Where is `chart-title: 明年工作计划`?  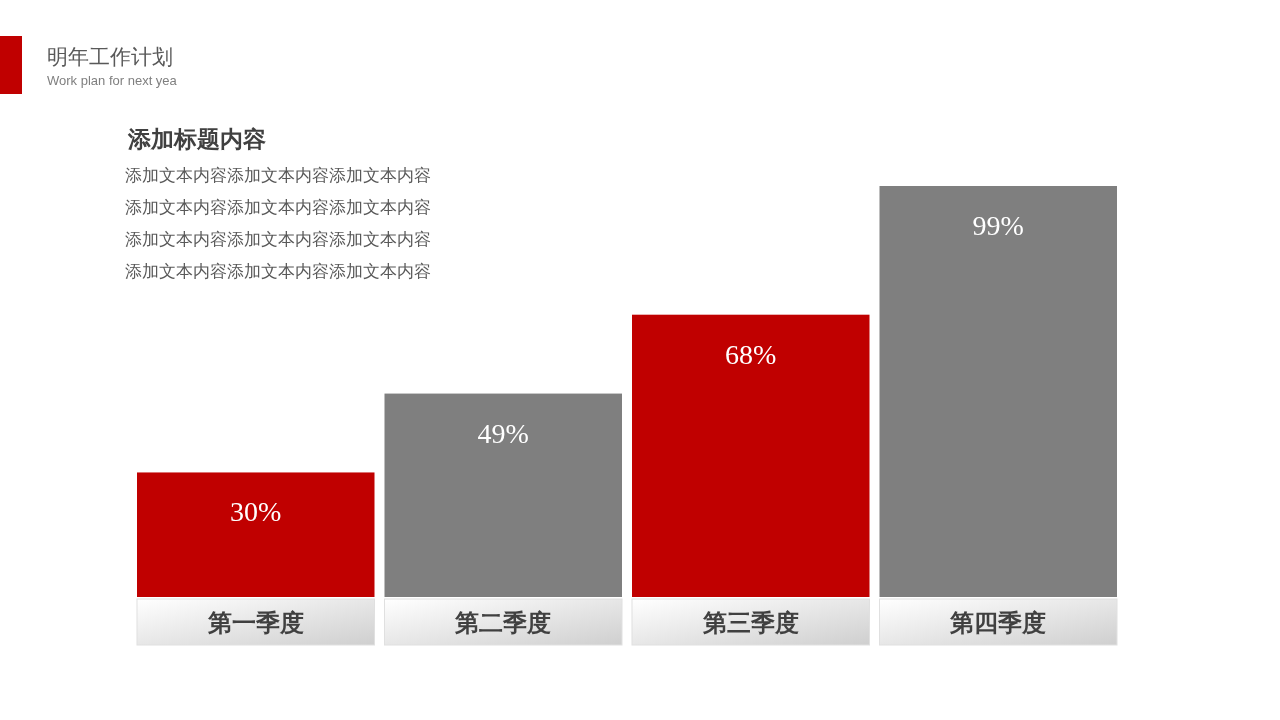
chart-title: 明年工作计划 is located at coordinates (110, 56).